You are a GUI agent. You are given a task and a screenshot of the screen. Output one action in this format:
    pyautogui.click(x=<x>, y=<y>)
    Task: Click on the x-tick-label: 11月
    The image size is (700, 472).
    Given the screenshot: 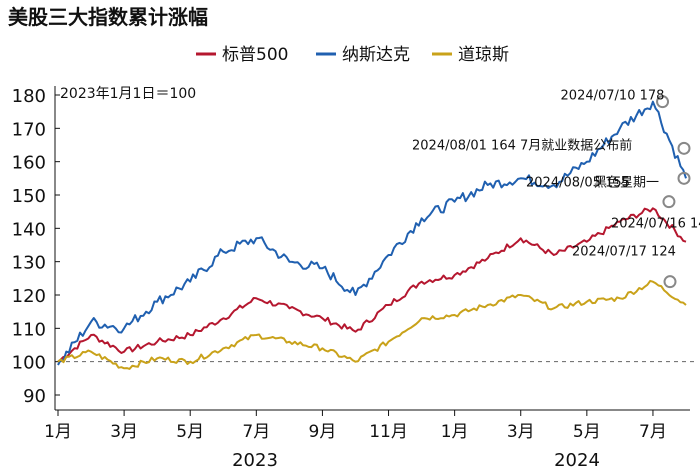 What is the action you would take?
    pyautogui.click(x=388, y=432)
    